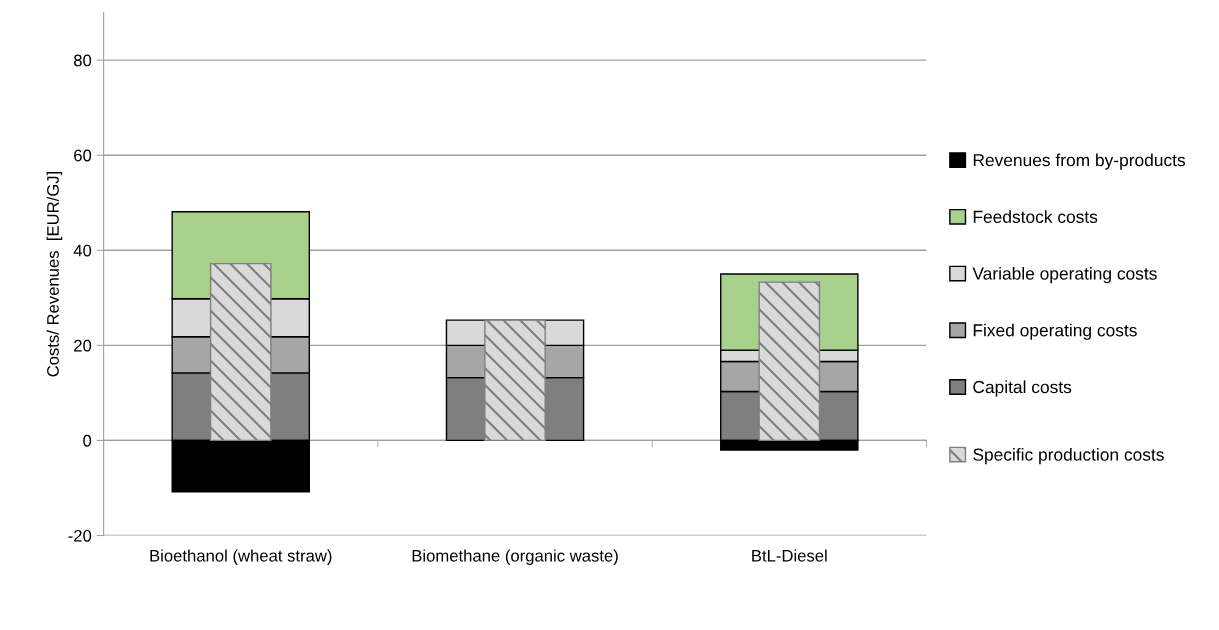  Describe the element at coordinates (789, 555) in the screenshot. I see `x-tick-label: BtL-Diesel` at that location.